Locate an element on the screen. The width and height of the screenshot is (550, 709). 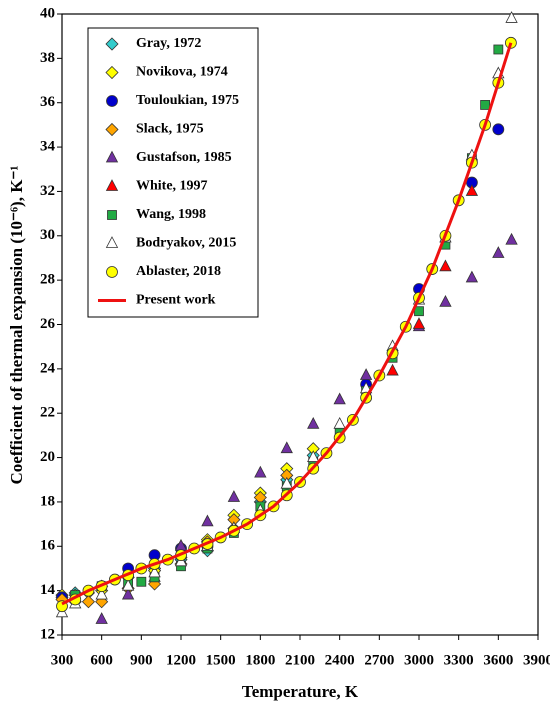
legend-label: Wang, 1998 is located at coordinates (171, 214).